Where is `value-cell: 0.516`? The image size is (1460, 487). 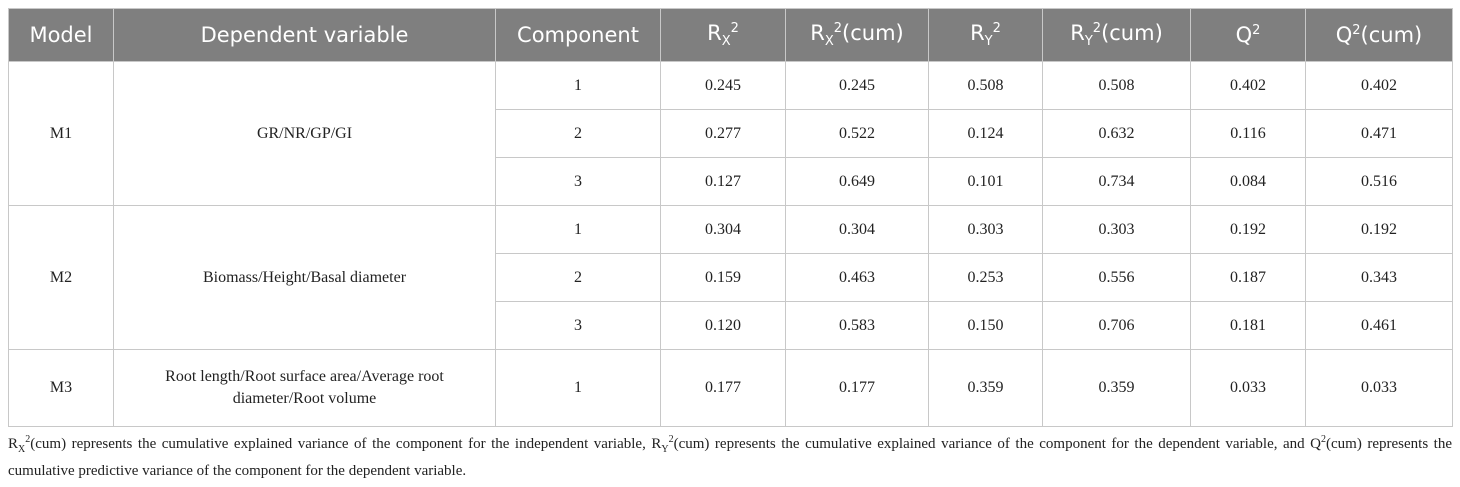
value-cell: 0.516 is located at coordinates (1379, 181).